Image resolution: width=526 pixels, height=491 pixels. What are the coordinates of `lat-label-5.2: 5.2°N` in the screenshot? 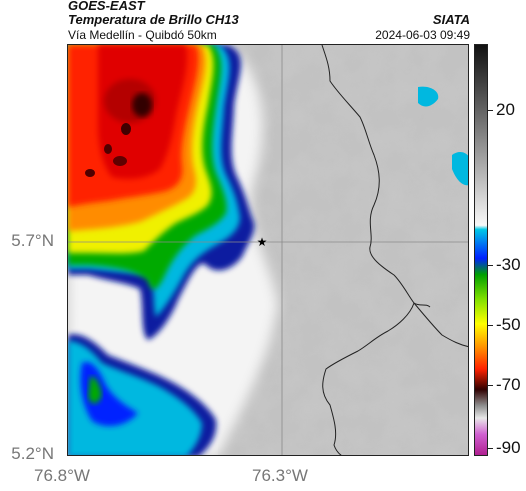 It's located at (32, 453).